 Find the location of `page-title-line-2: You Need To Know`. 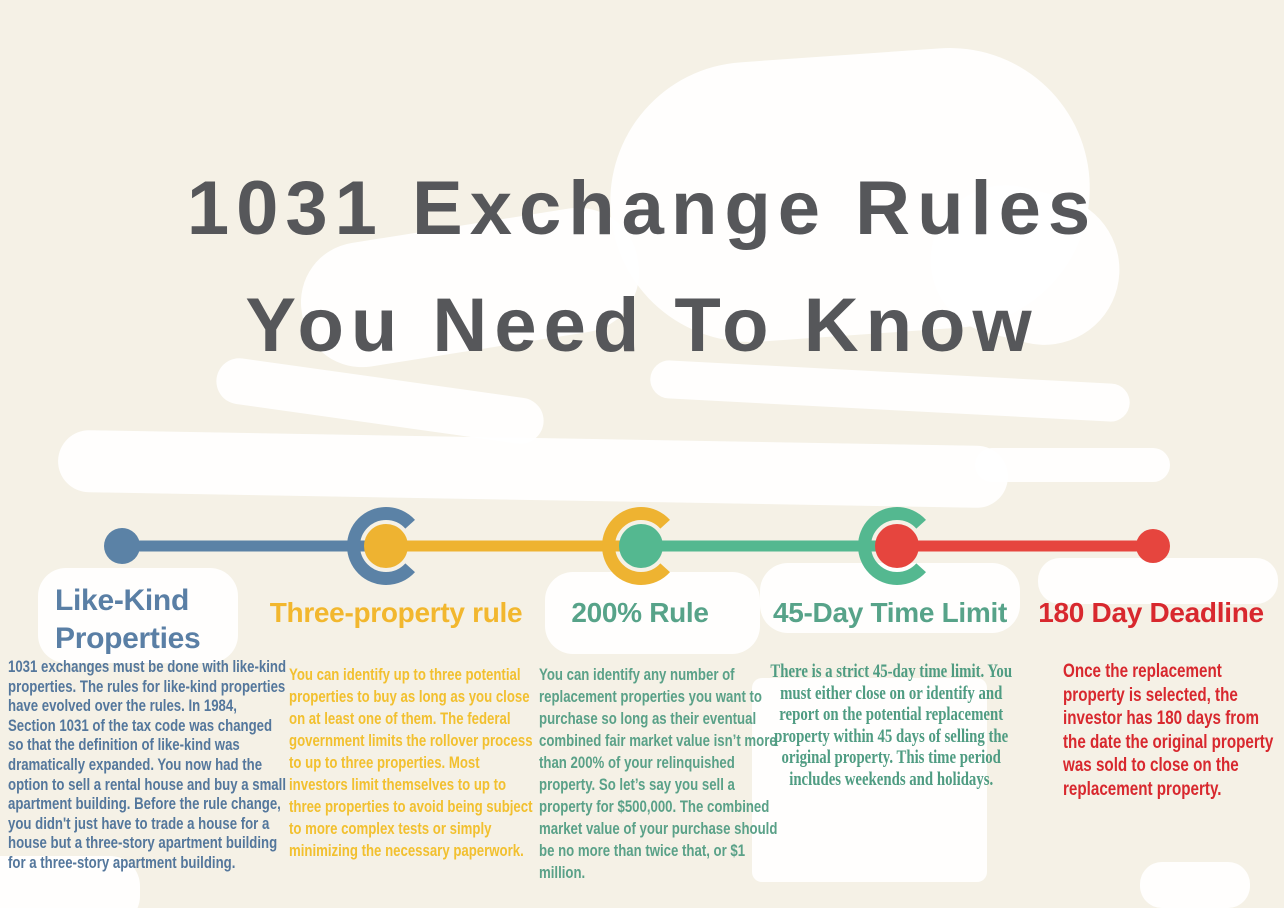

page-title-line-2: You Need To Know is located at coordinates (642, 325).